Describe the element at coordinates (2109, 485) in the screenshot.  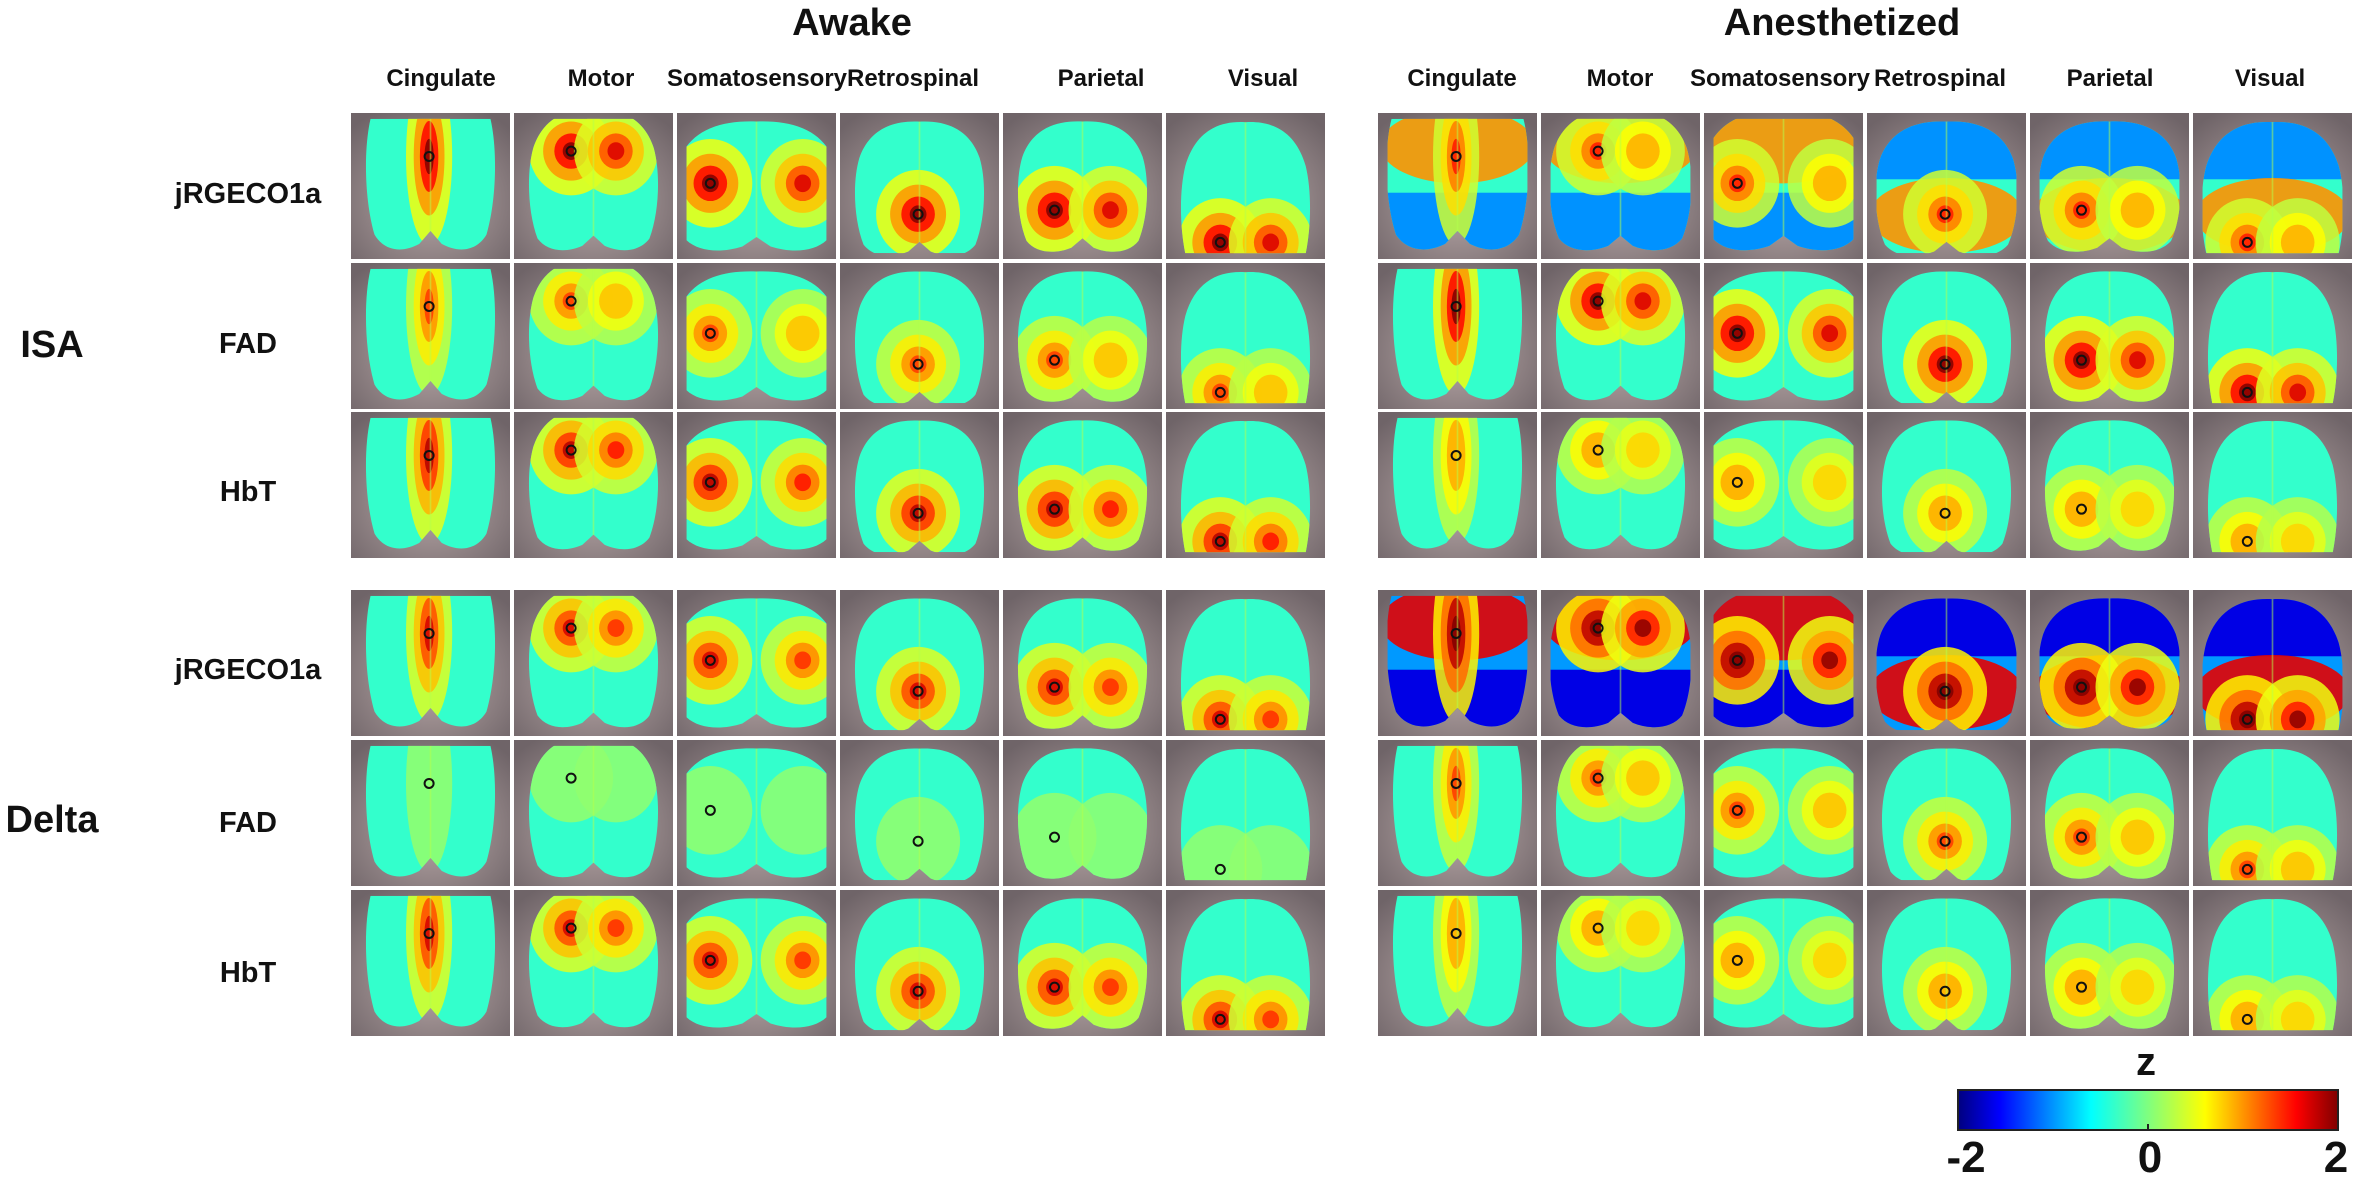
I see `correlation-map-anesthetized-isa-hbt-parietal` at that location.